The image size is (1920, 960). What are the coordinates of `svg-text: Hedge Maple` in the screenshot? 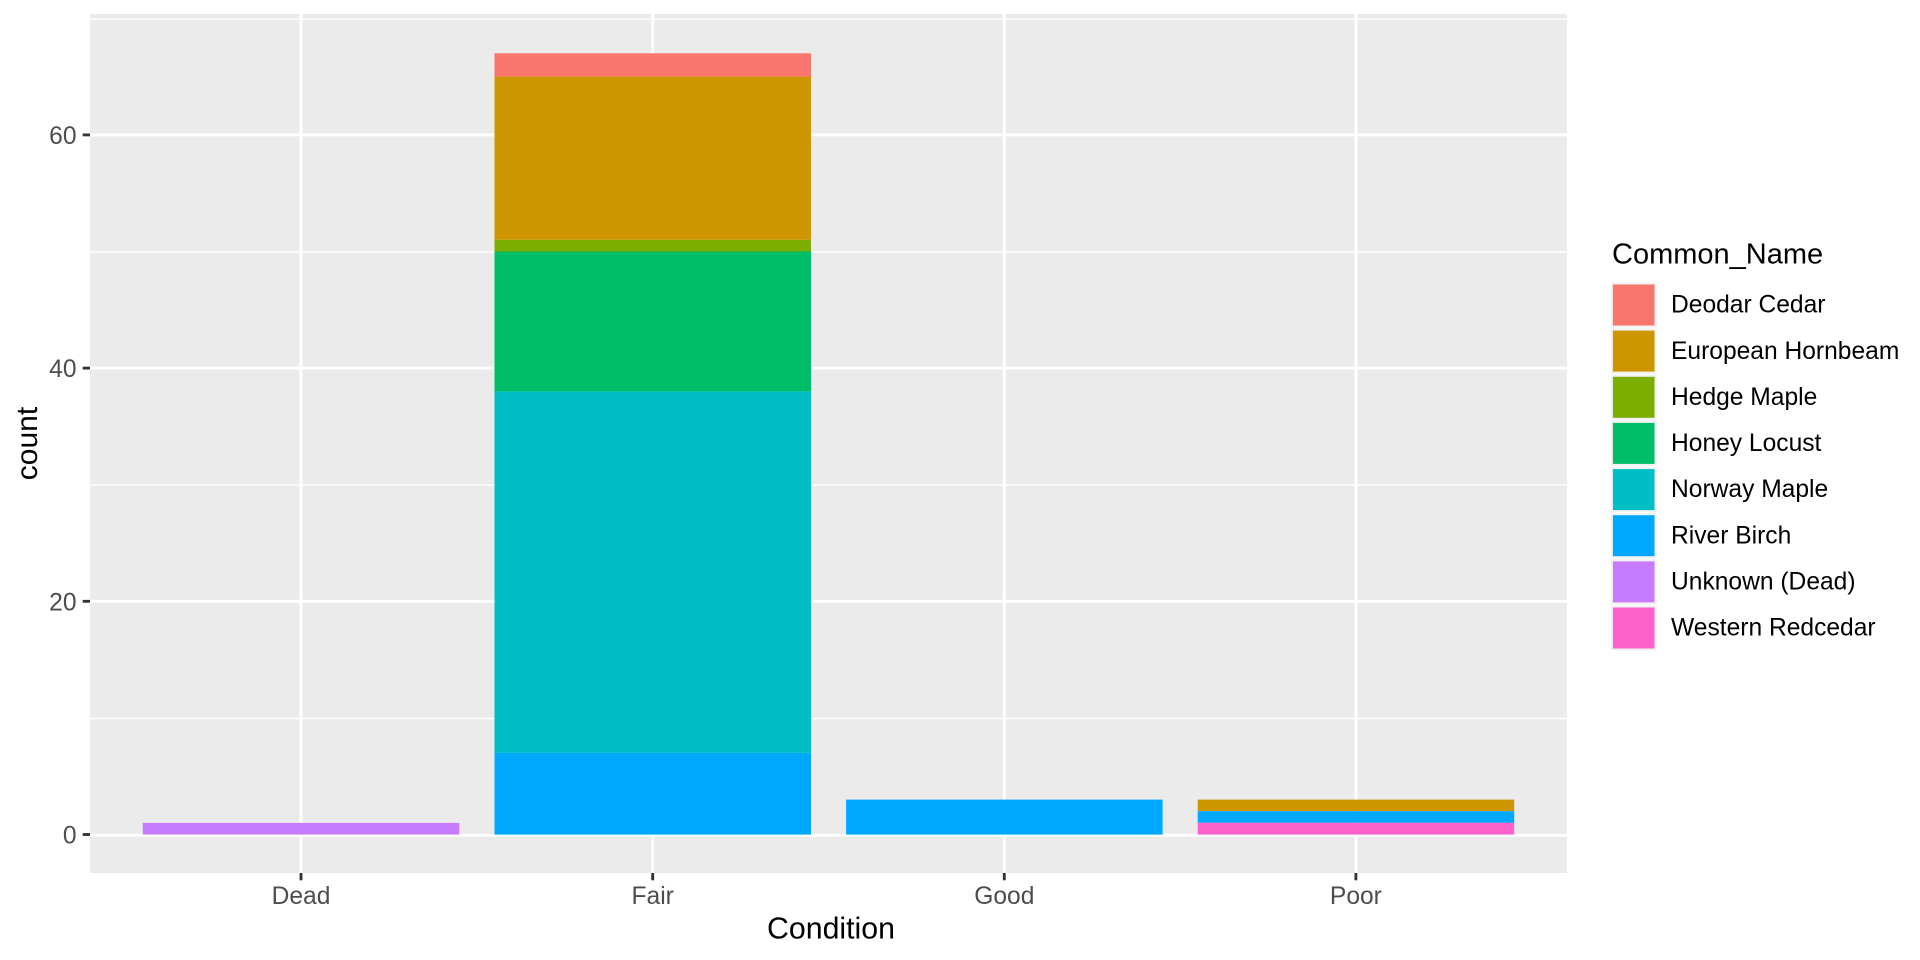 It's located at (1744, 397).